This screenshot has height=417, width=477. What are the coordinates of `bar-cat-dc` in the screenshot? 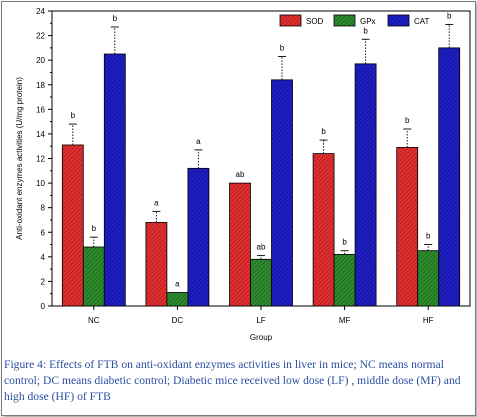 It's located at (198, 237).